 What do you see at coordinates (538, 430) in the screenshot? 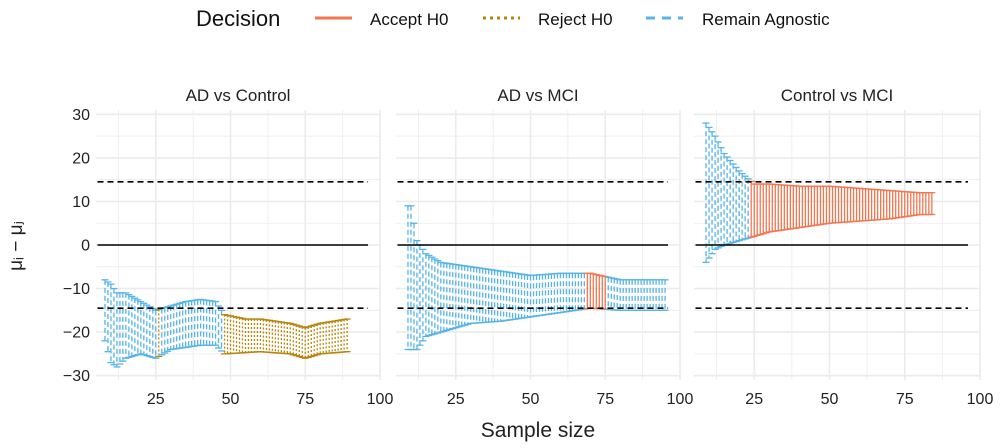
I see `x-axis-label: Sample size` at bounding box center [538, 430].